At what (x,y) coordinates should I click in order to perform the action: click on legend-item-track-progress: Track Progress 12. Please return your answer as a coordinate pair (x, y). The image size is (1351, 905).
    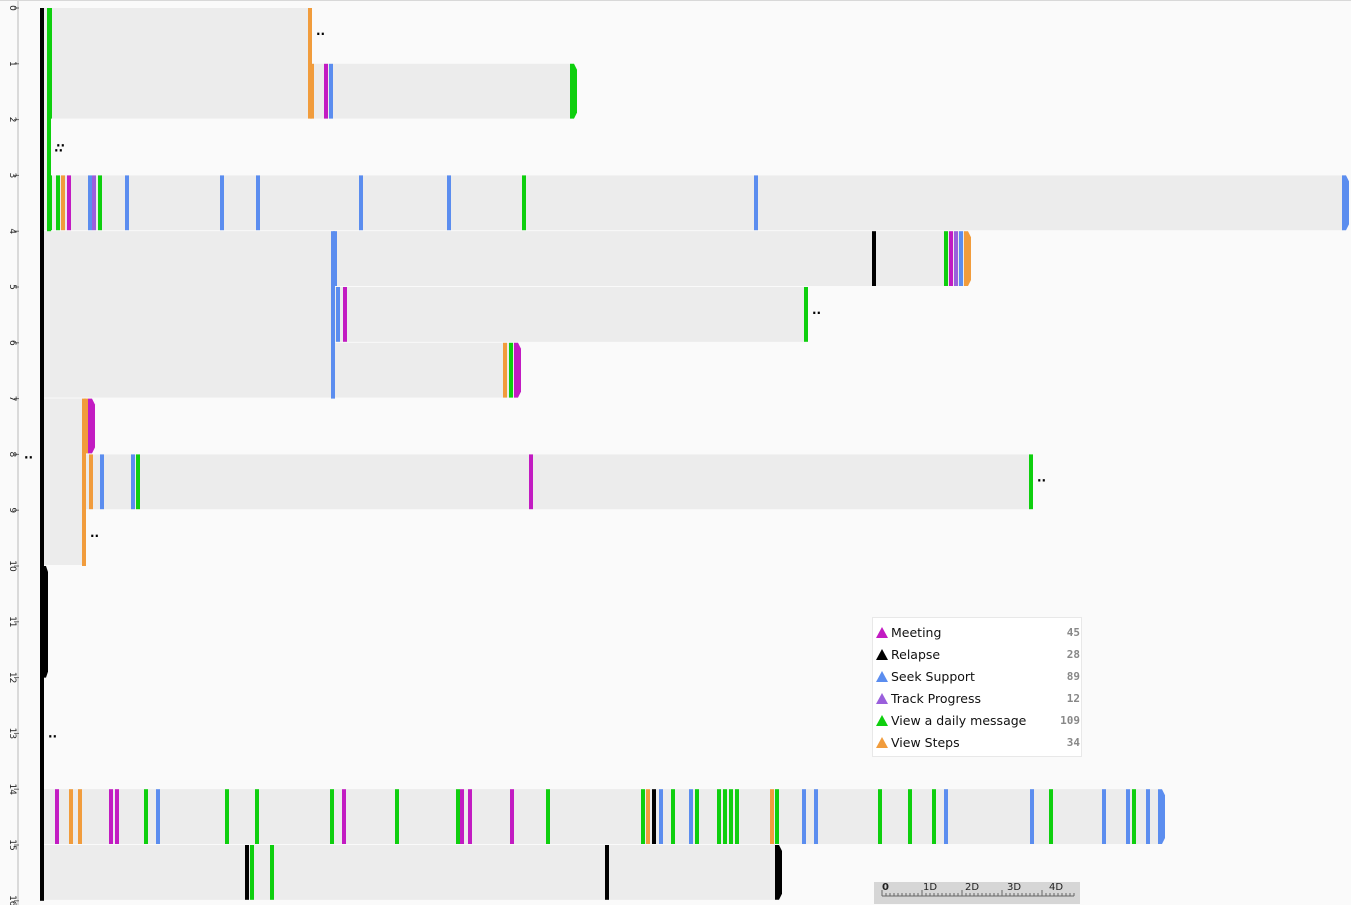
    Looking at the image, I should click on (977, 698).